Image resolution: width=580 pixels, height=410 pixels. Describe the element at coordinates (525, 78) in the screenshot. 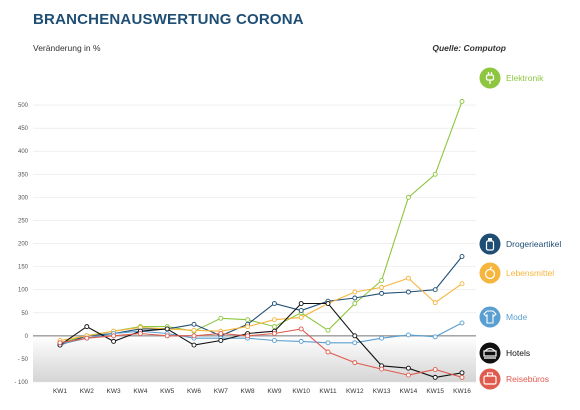

I see `legend-label: Elektronik` at that location.